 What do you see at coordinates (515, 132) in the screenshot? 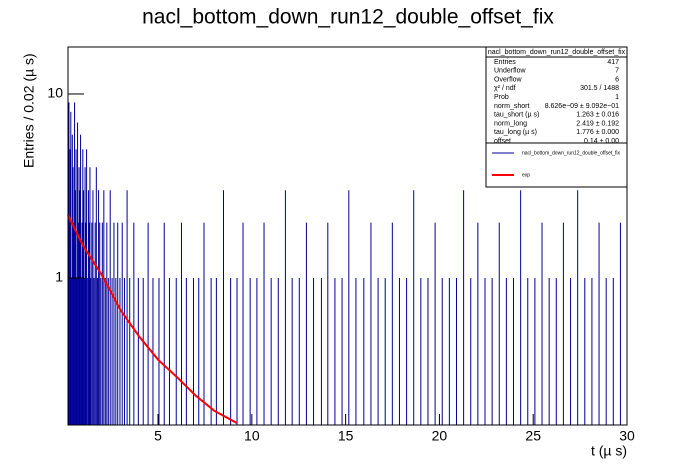
I see `stats-label: tau_long (µ s)` at bounding box center [515, 132].